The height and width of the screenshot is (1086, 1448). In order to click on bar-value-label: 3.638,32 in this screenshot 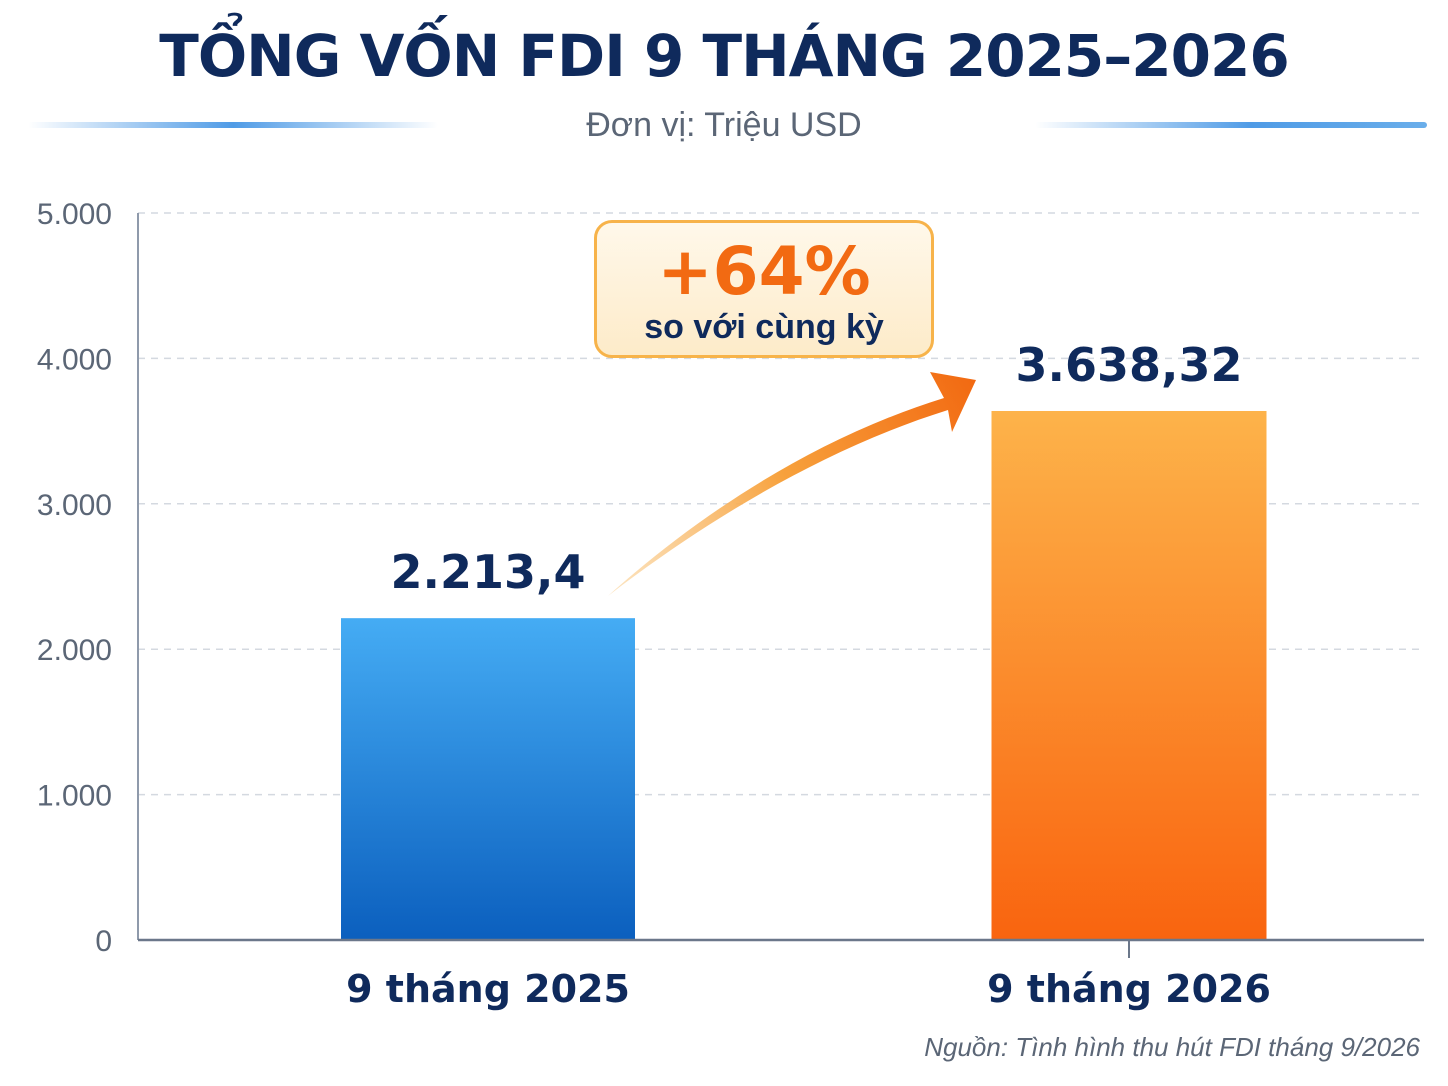, I will do `click(1129, 365)`.